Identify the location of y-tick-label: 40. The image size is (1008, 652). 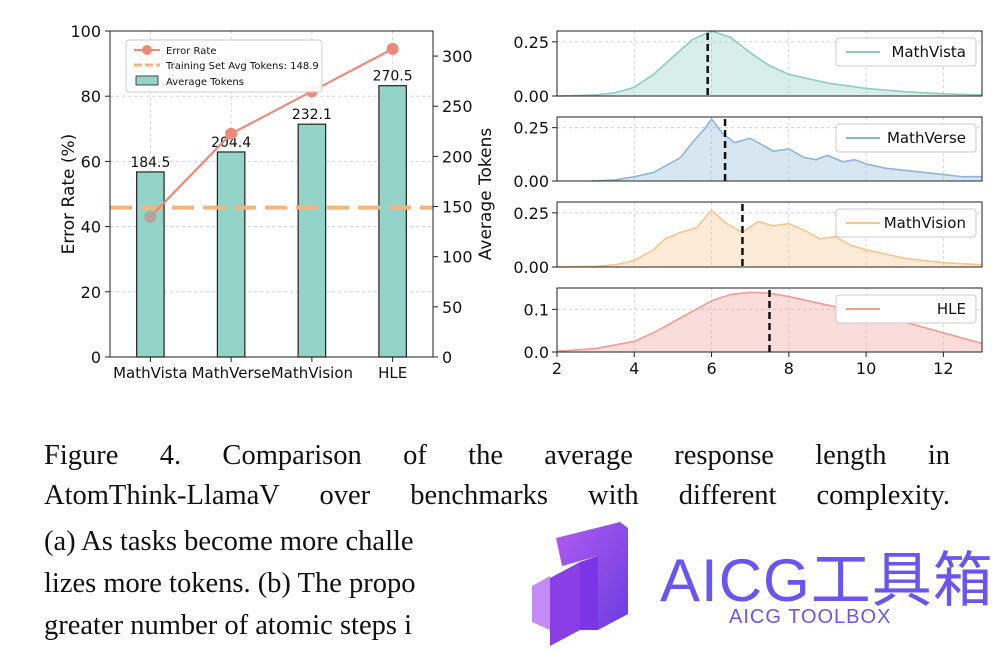
(91, 227).